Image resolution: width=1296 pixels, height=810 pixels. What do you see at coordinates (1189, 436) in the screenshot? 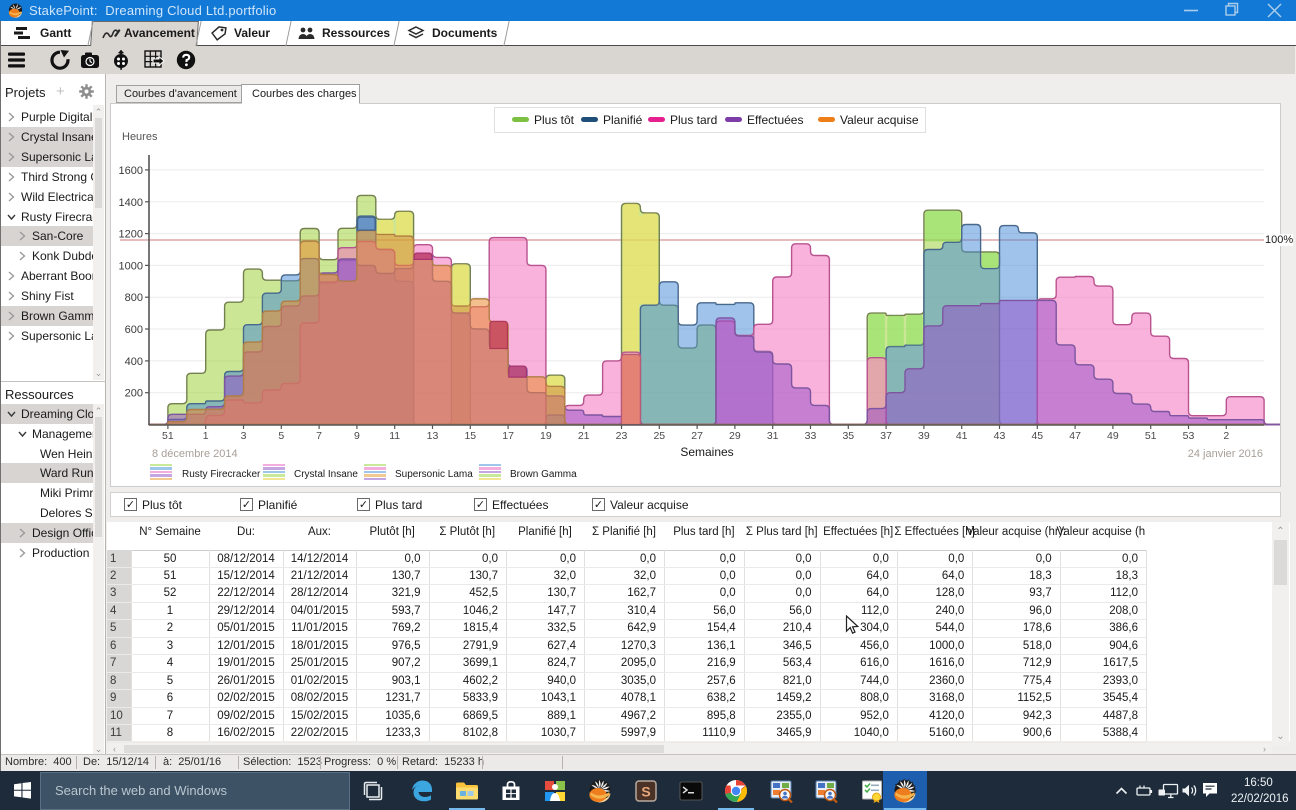
I see `svg-text: 53` at bounding box center [1189, 436].